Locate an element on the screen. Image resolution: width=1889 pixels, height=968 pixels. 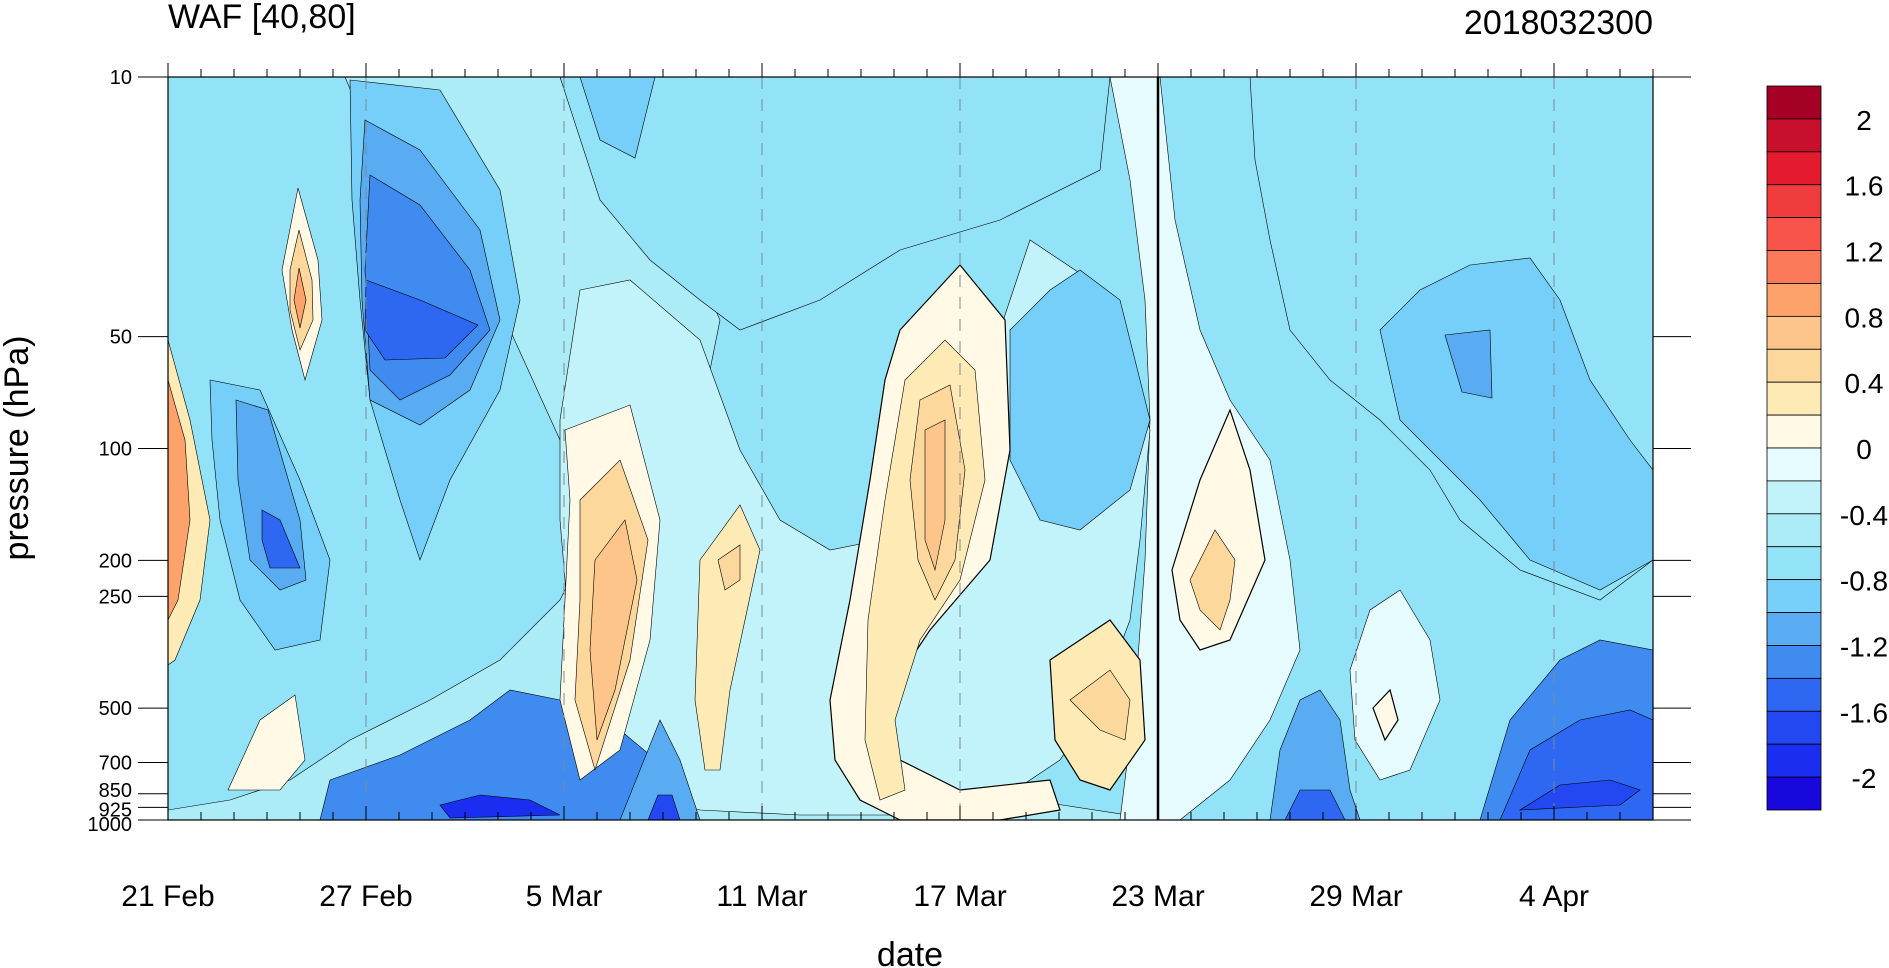
contour-pos-mar30 is located at coordinates (1395, 685).